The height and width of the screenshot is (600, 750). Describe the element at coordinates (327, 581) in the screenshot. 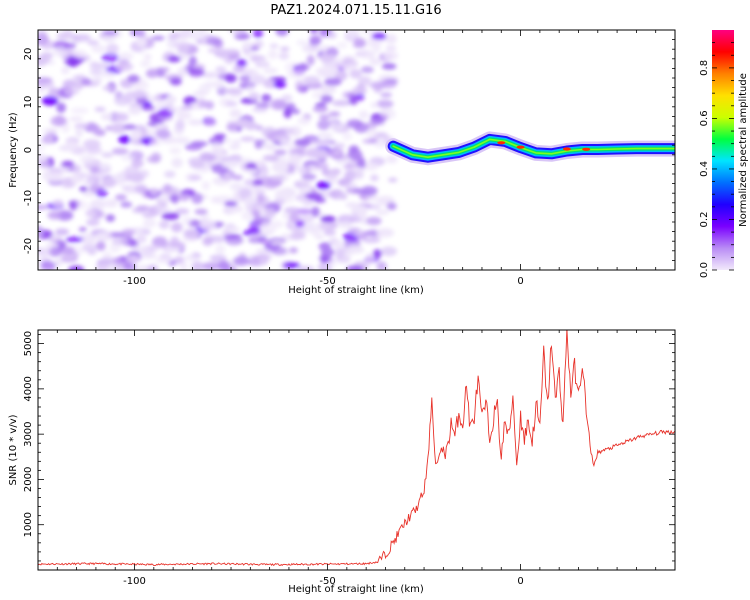

I see `x-tick-label: -50` at that location.